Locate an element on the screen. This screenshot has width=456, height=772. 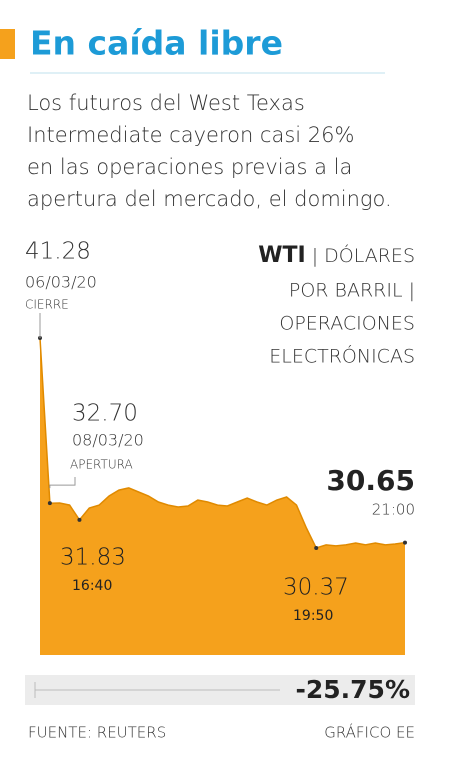
leader is located at coordinates (62, 483).